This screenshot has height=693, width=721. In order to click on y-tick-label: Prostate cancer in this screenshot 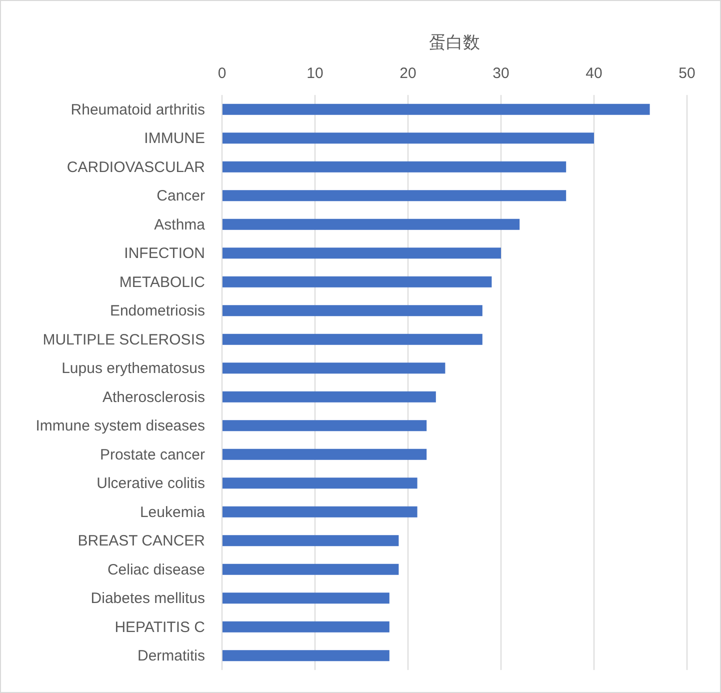, I will do `click(152, 455)`.